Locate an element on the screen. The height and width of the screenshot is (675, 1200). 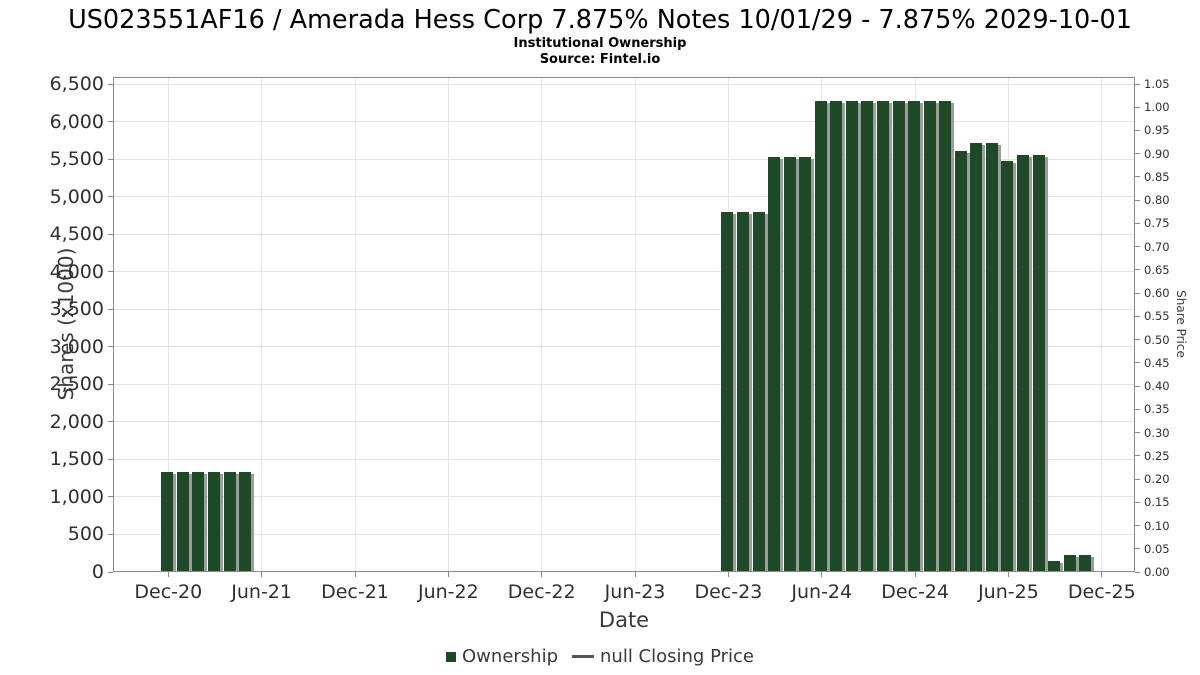
y-right-tick-label: 0.90 is located at coordinates (1157, 153).